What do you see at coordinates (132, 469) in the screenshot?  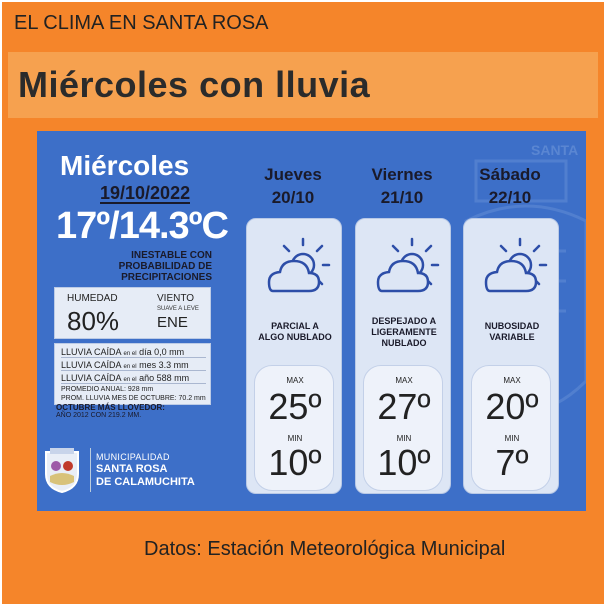 I see `municipality-line2: SANTA ROSA` at bounding box center [132, 469].